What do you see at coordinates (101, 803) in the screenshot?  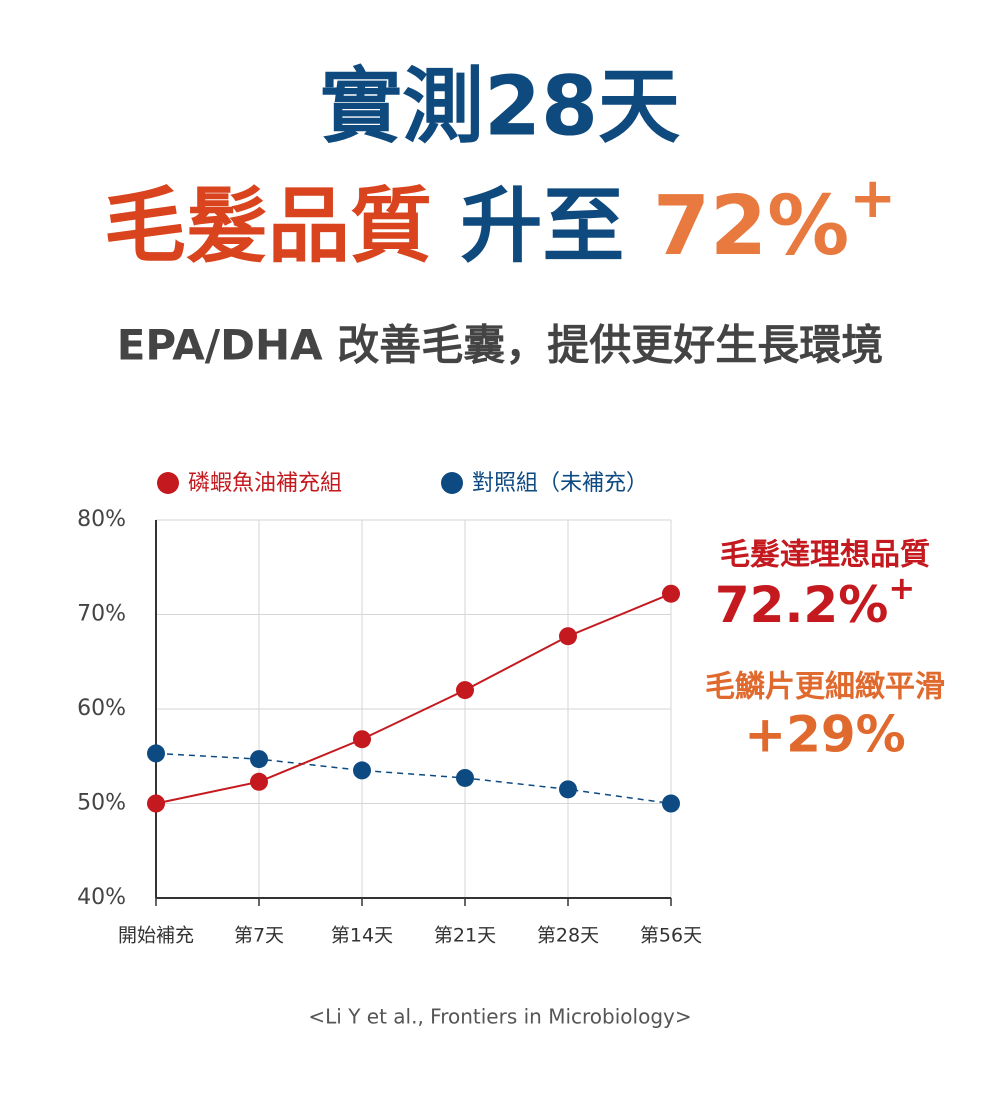 I see `y-tick-label: 50%` at bounding box center [101, 803].